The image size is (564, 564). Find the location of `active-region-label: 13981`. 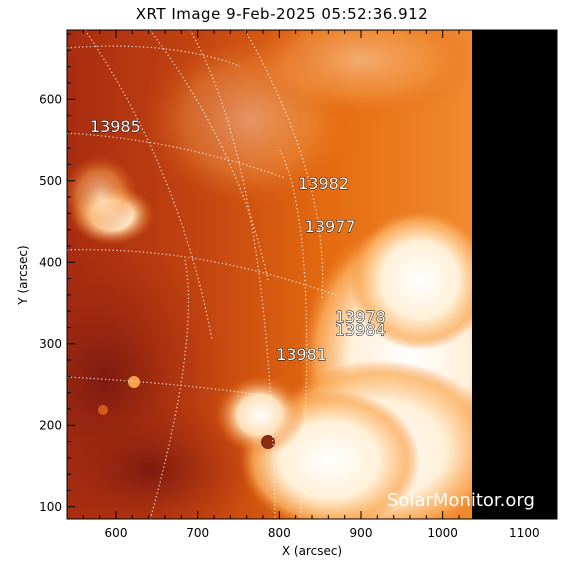

active-region-label: 13981 is located at coordinates (301, 354).